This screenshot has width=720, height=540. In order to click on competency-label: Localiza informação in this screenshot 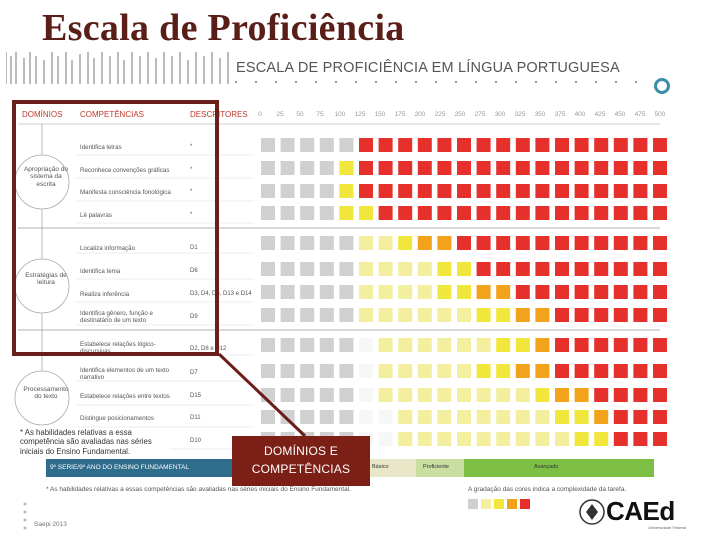, I will do `click(108, 248)`.